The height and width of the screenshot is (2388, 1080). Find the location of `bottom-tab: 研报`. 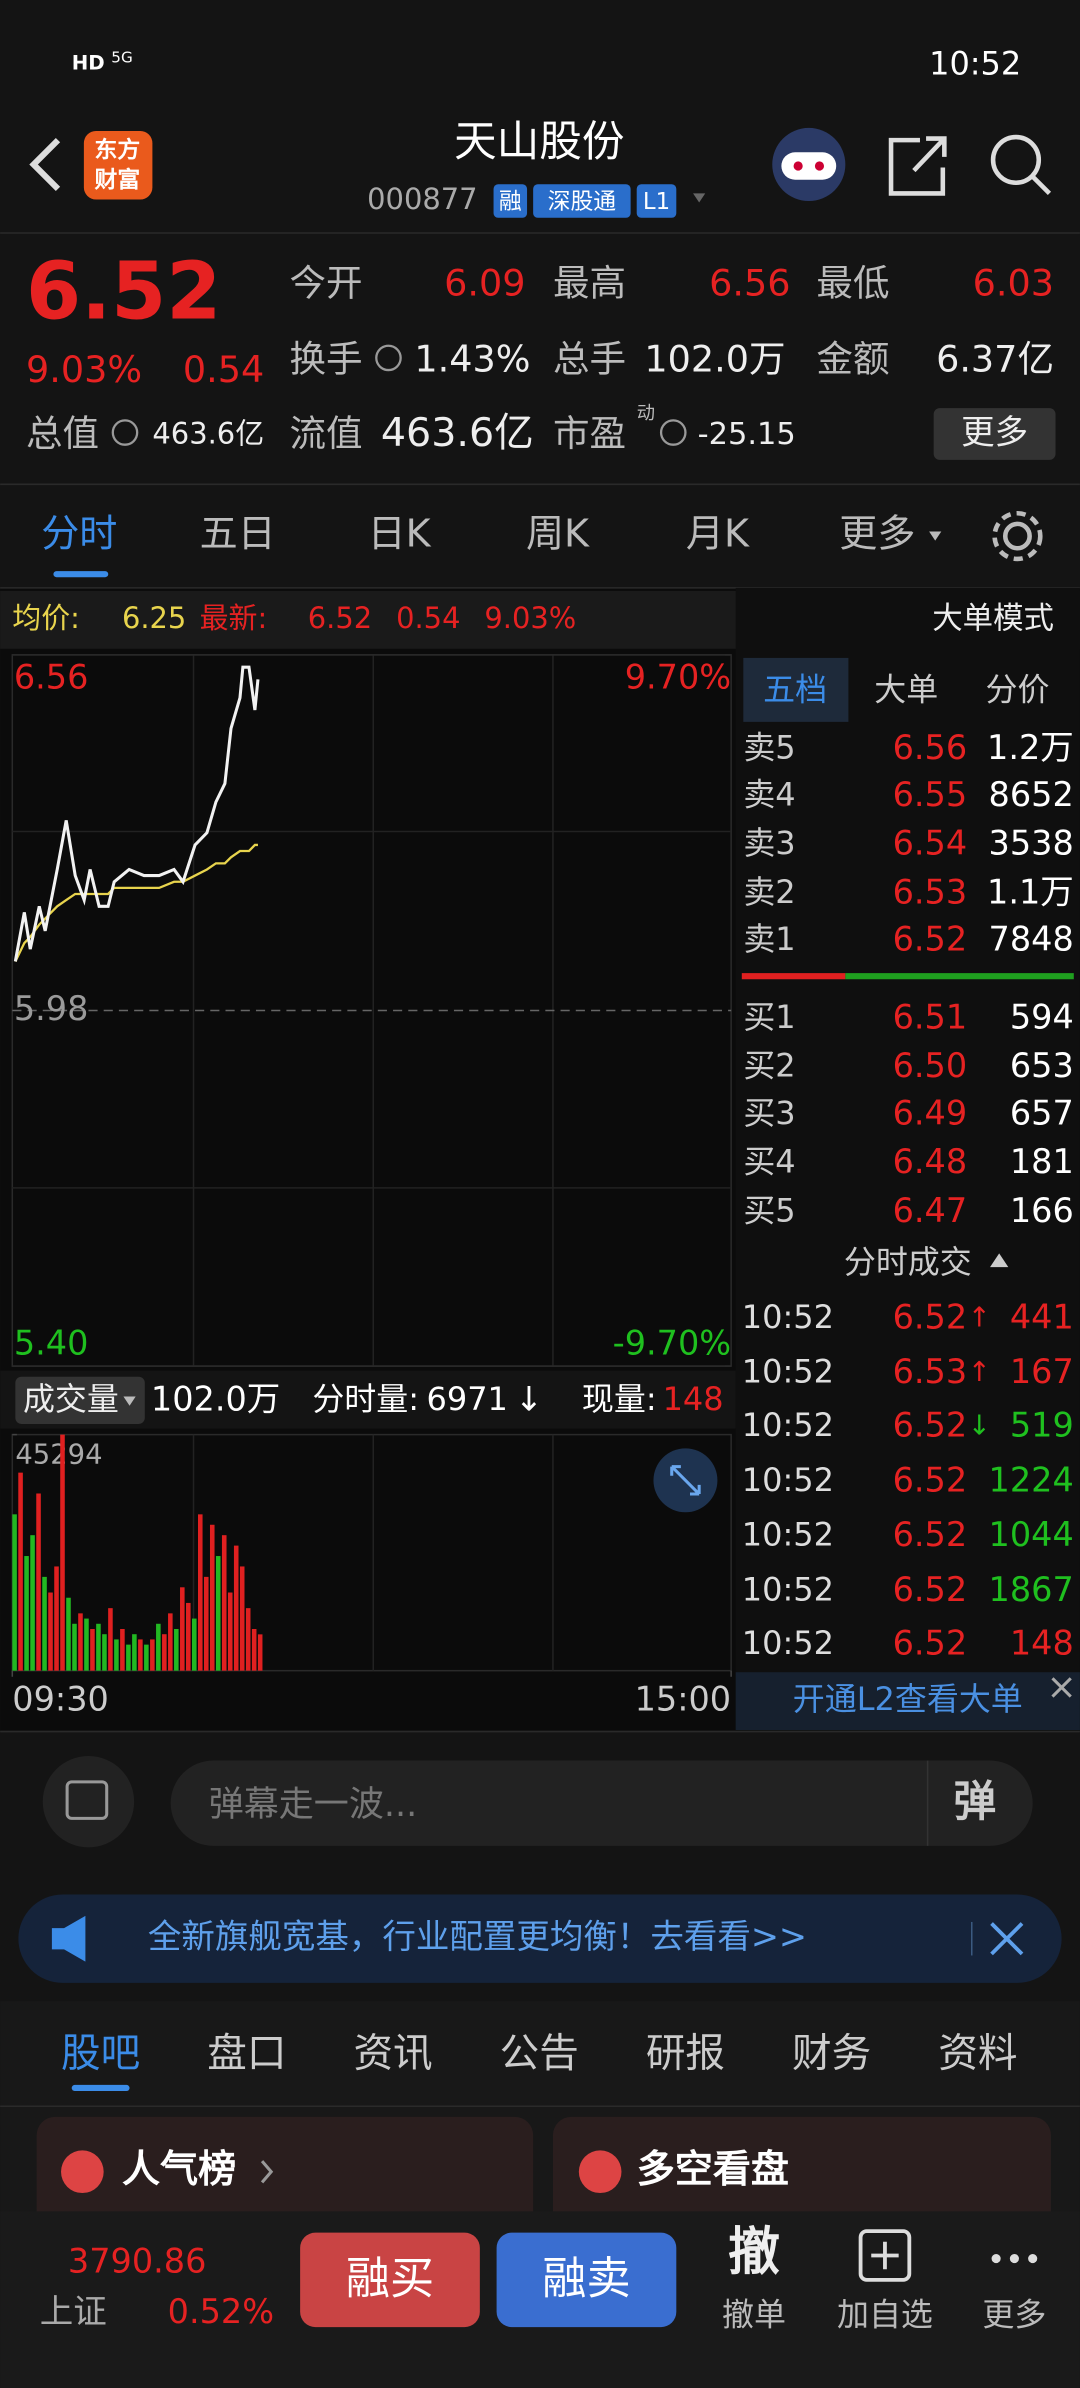

bottom-tab: 研报 is located at coordinates (685, 2053).